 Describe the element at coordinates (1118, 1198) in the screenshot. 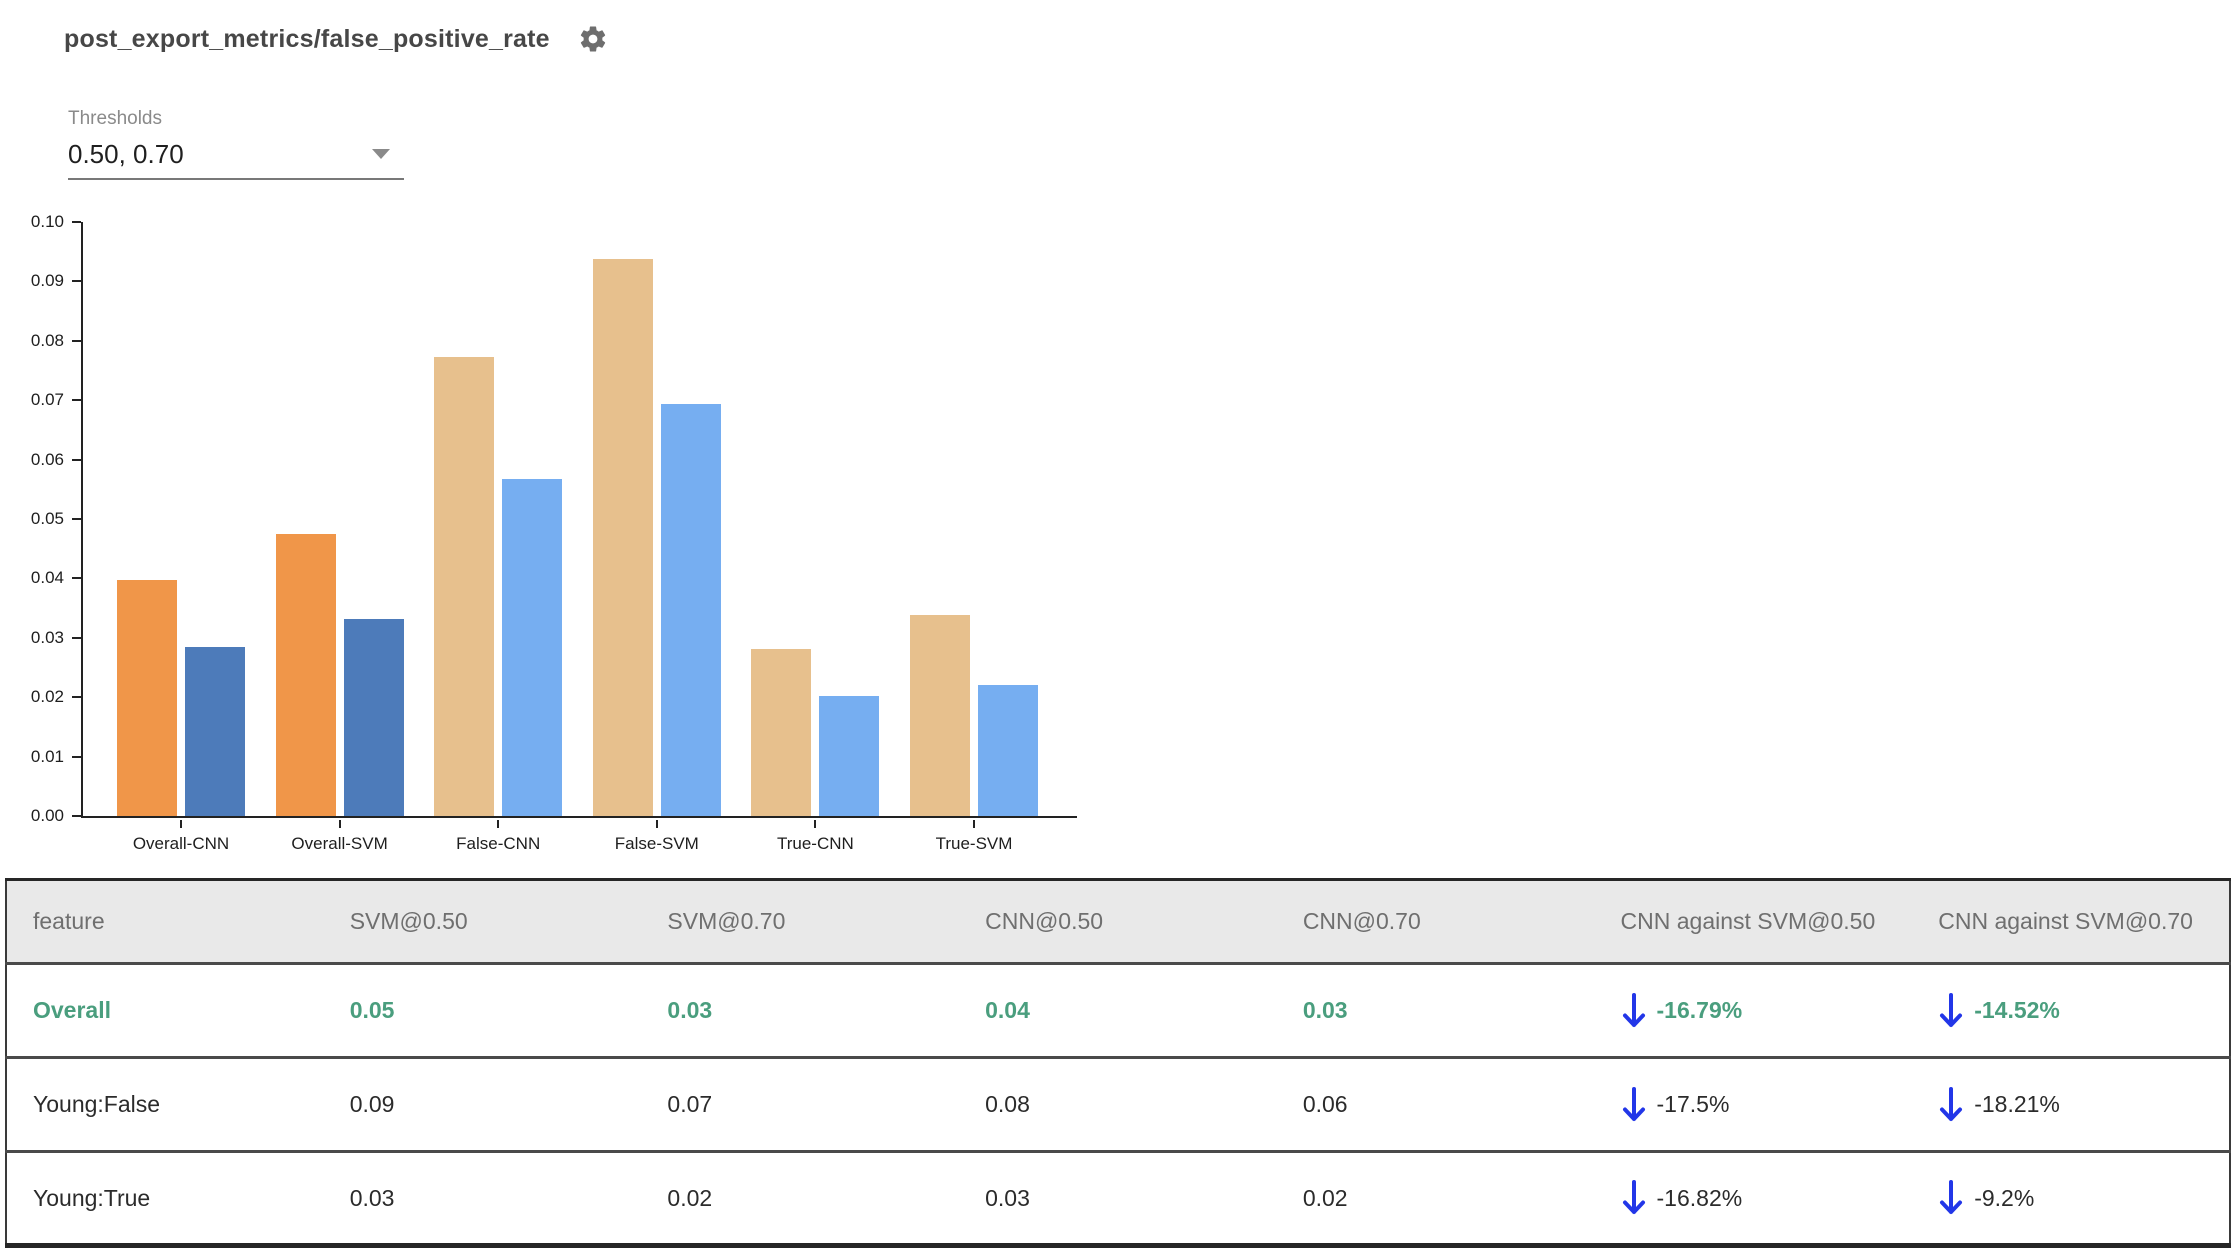

I see `table-row-young-true: Young:True 0.03 0.02 0.03 0.02 -16.82% -9.2%` at that location.